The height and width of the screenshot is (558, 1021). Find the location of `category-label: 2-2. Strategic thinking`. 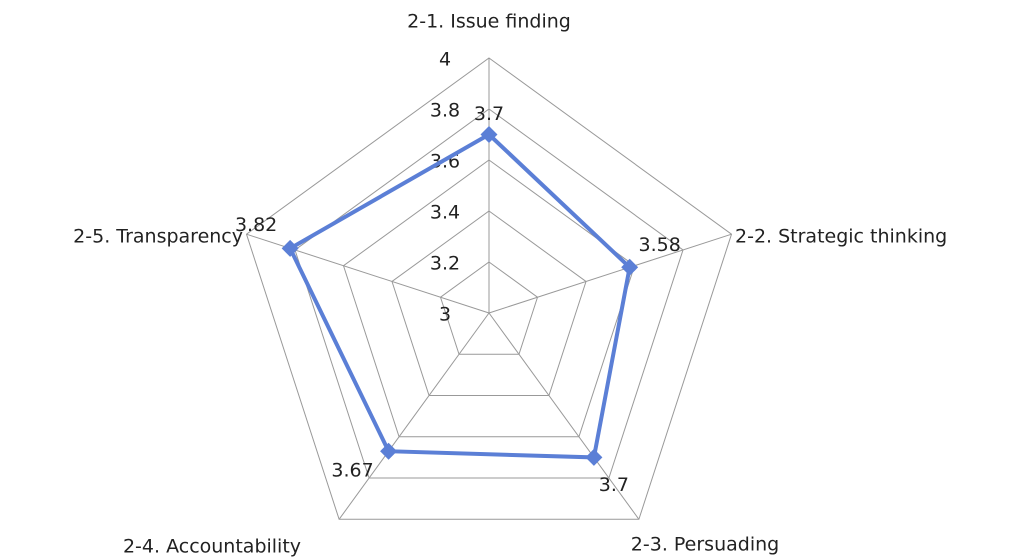

category-label: 2-2. Strategic thinking is located at coordinates (841, 237).